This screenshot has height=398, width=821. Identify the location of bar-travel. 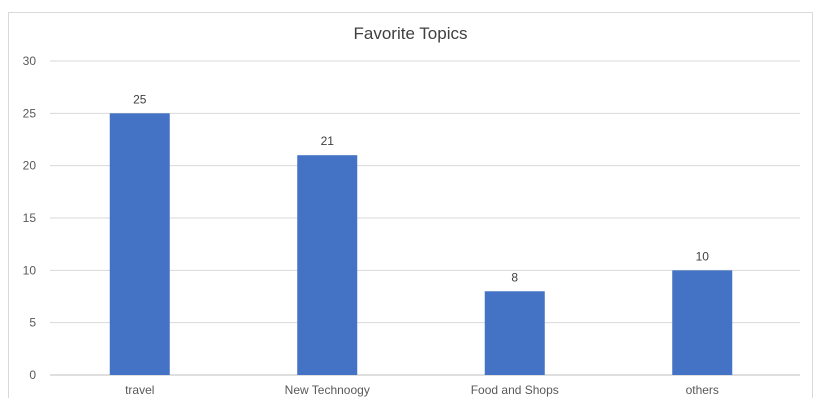
(139, 244).